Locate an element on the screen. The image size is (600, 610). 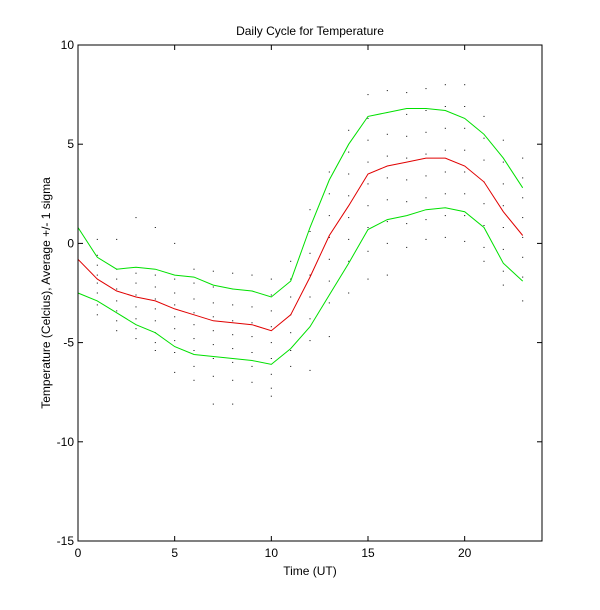
y-tick-label: 10 is located at coordinates (68, 45).